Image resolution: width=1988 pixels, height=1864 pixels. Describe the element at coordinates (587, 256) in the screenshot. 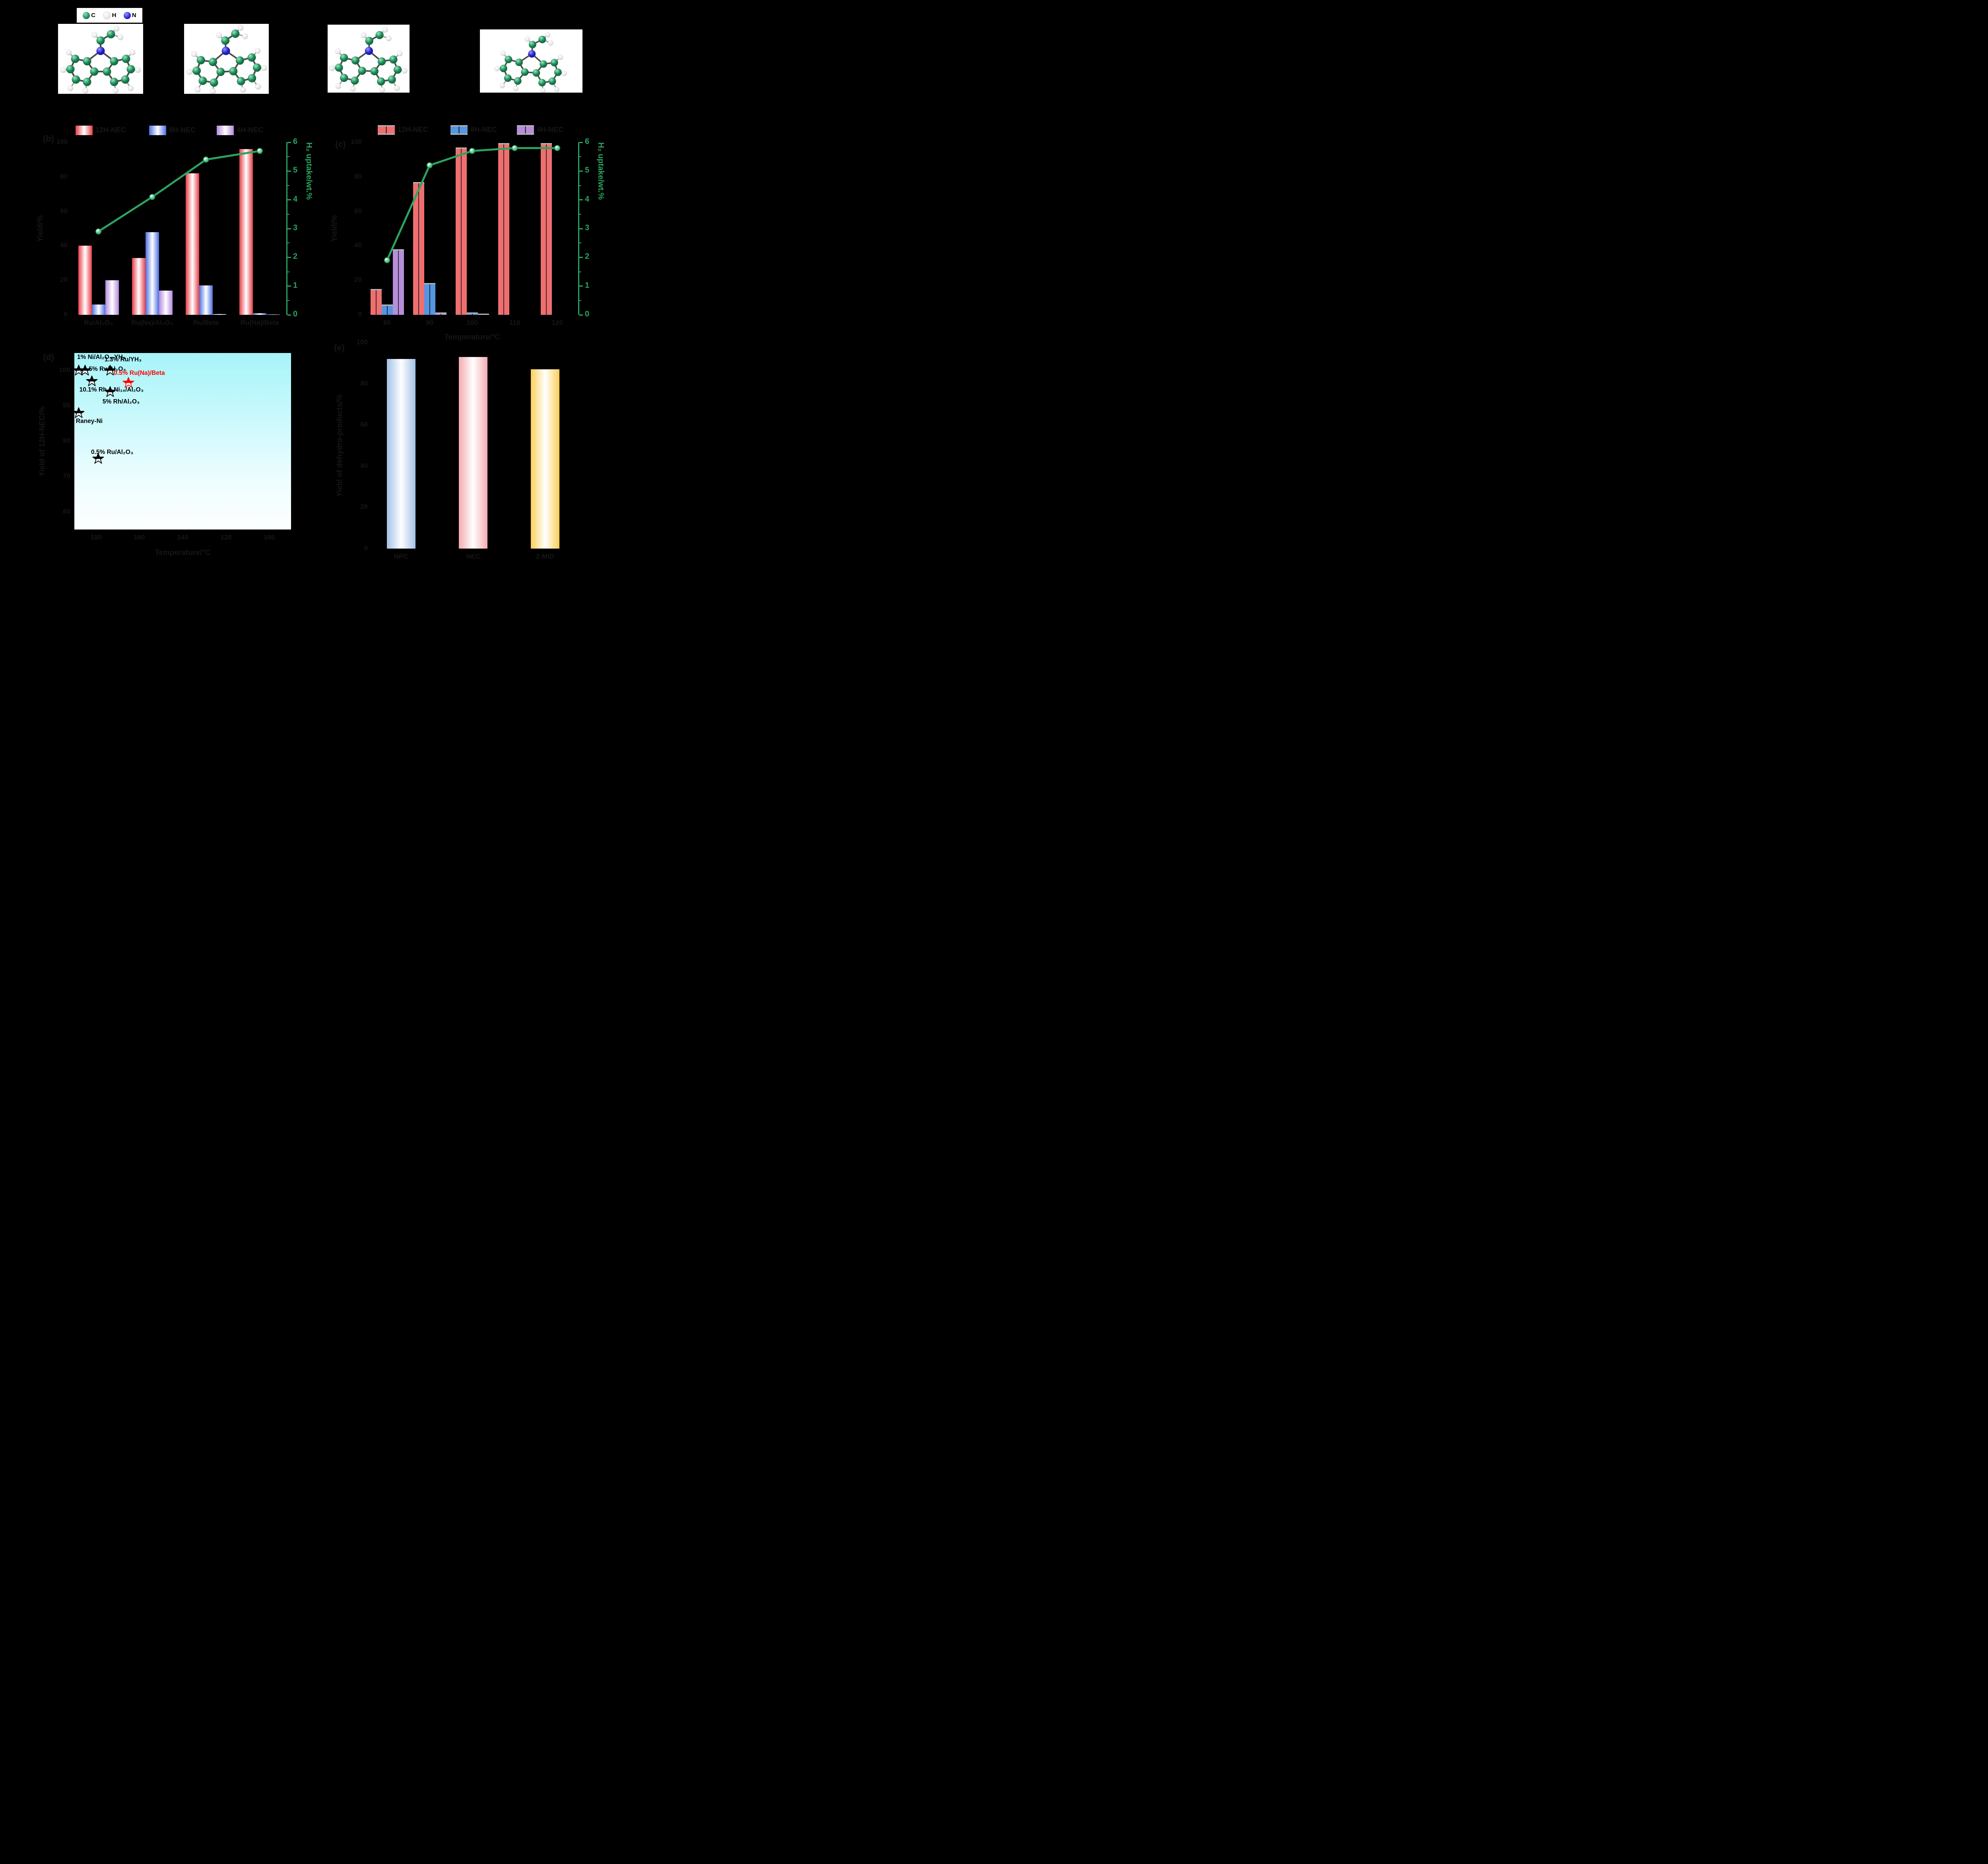

I see `right-axis-tick-label: 2` at that location.